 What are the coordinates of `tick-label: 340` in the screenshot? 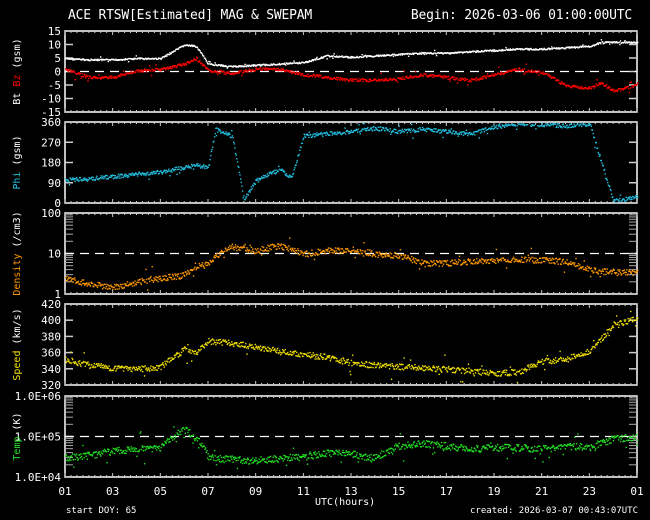 It's located at (51, 369).